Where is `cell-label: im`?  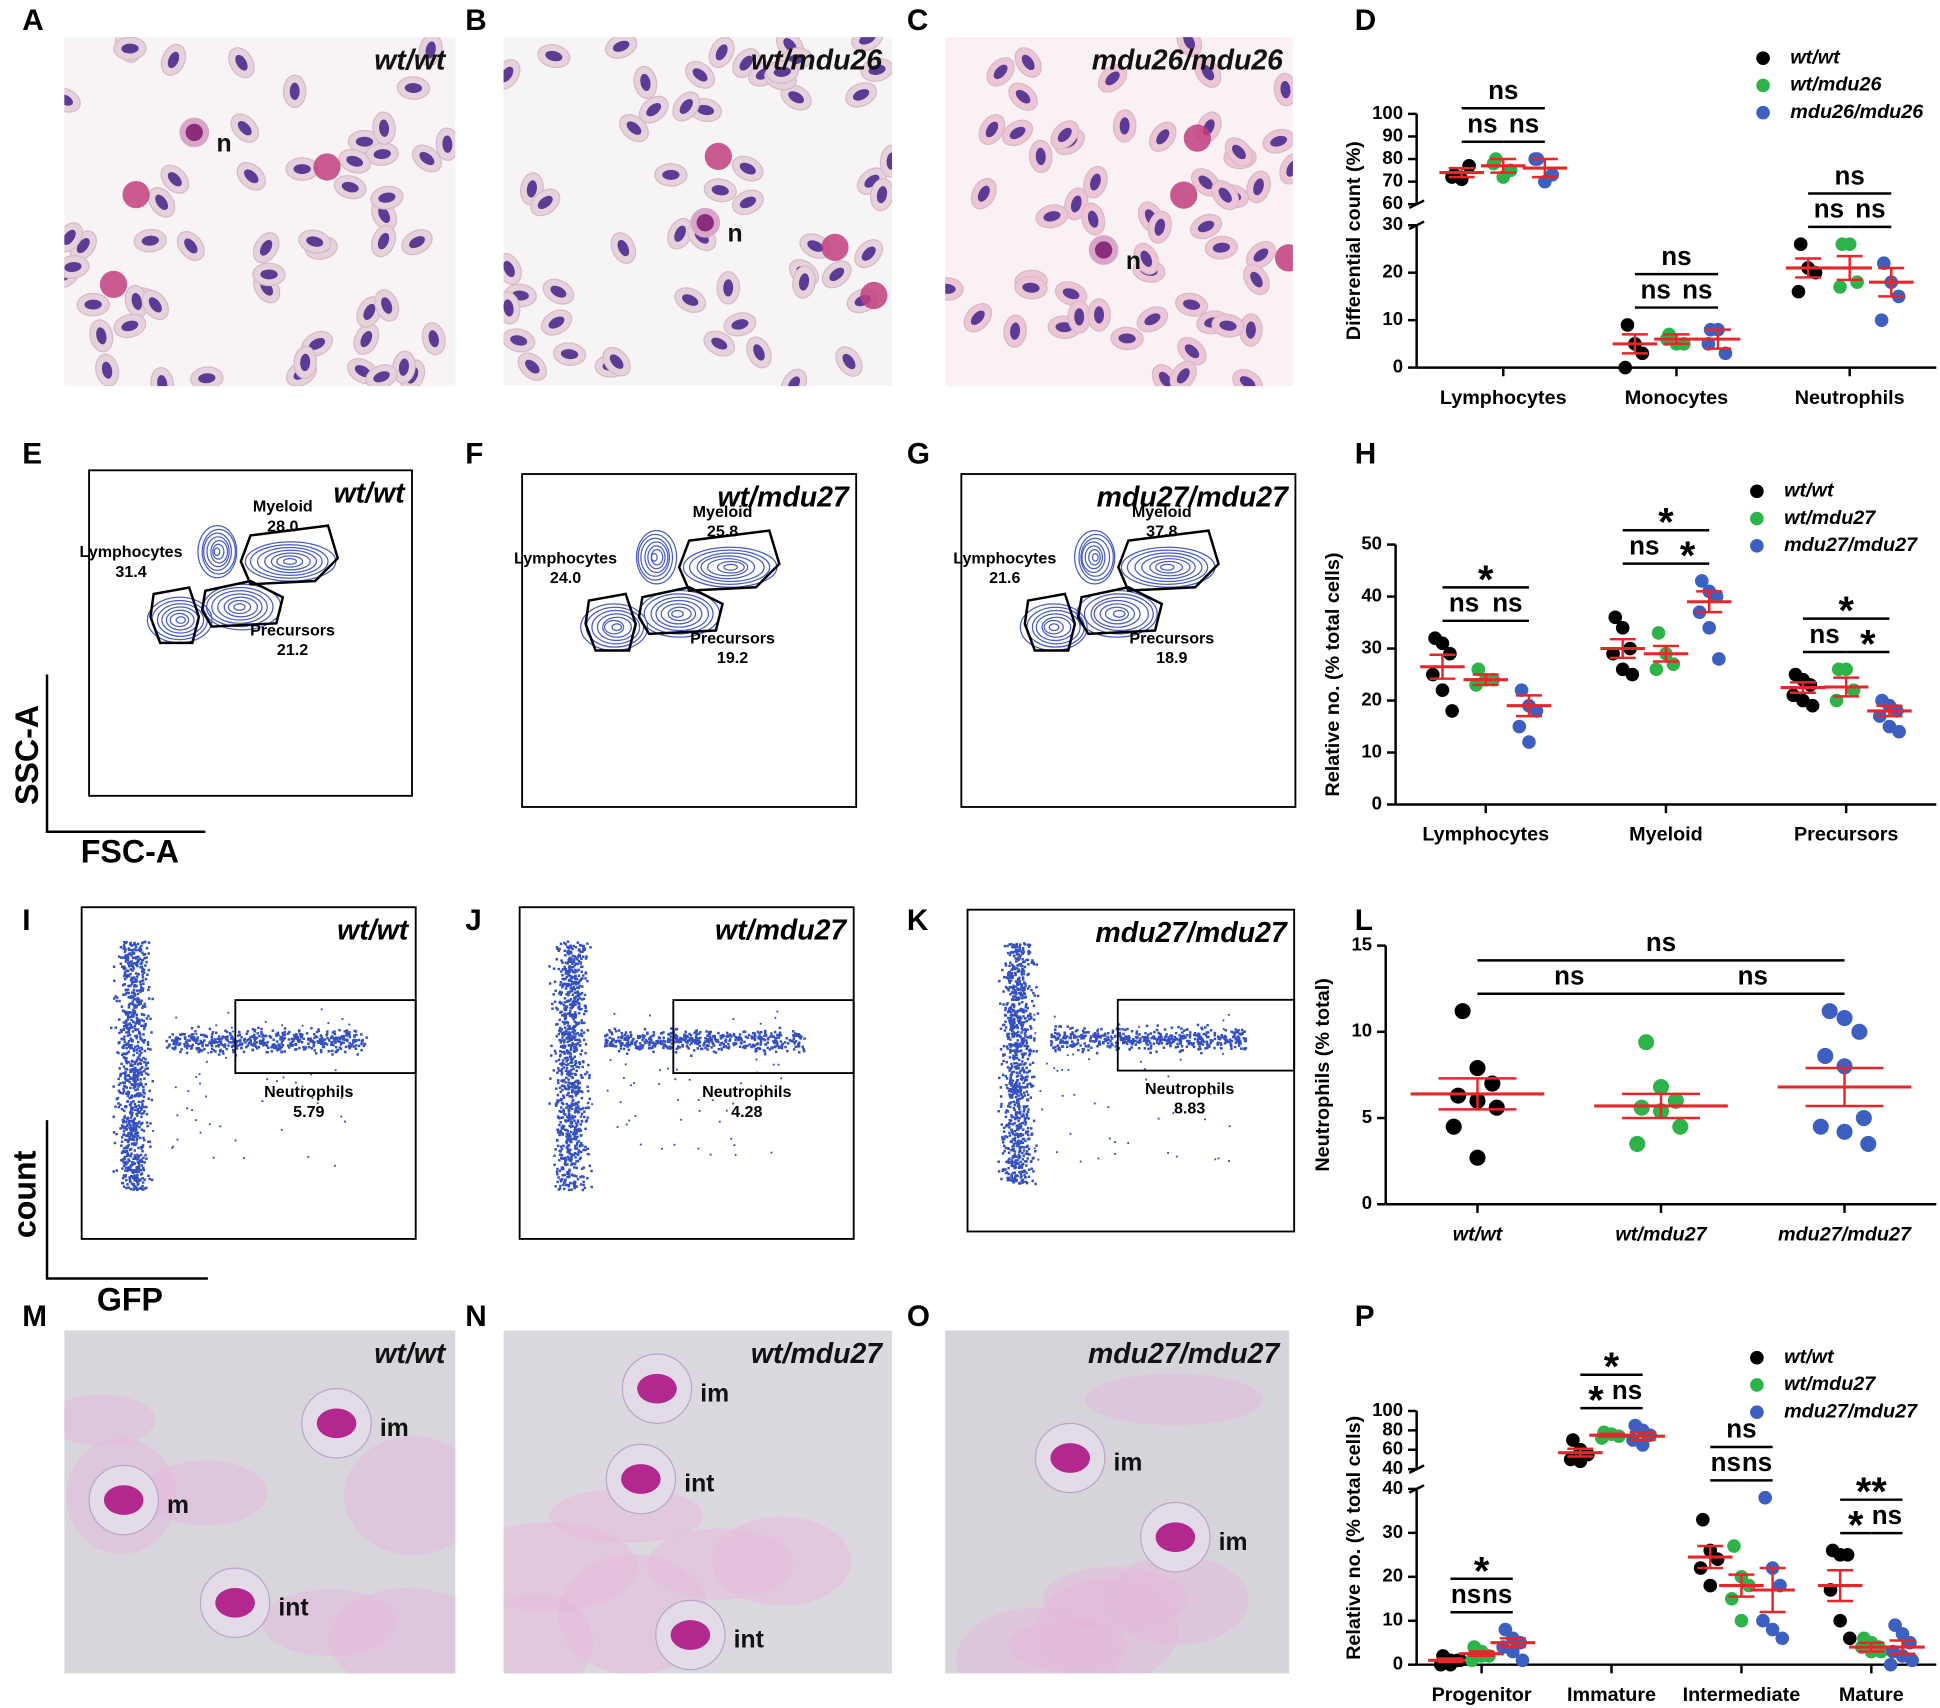
cell-label: im is located at coordinates (394, 1428).